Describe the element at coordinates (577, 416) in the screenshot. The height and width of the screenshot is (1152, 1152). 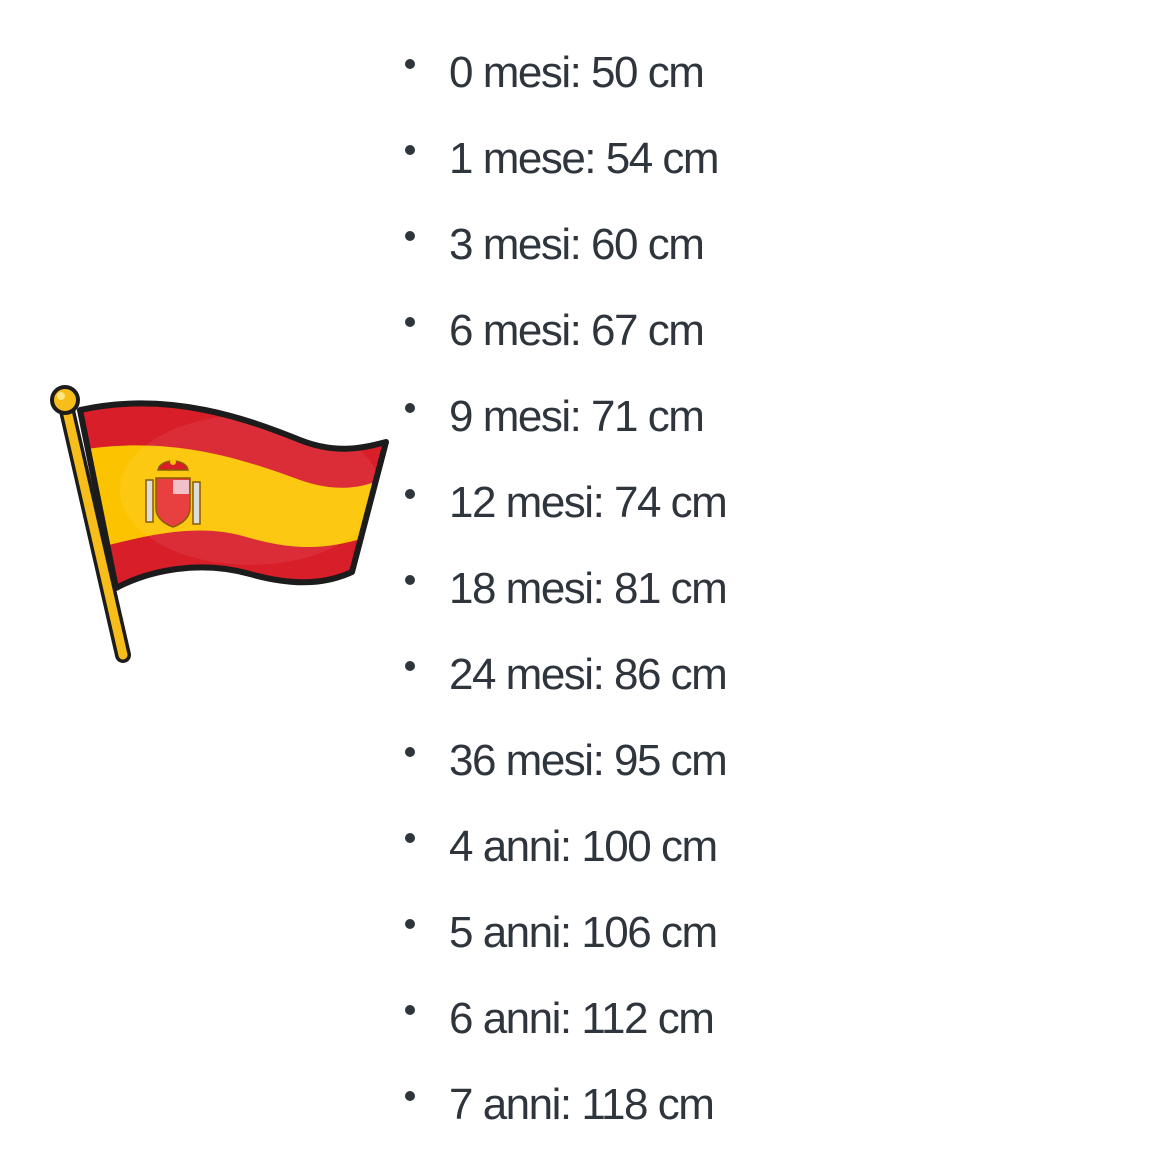
I see `list-item-label: 9 mesi: 71 cm` at that location.